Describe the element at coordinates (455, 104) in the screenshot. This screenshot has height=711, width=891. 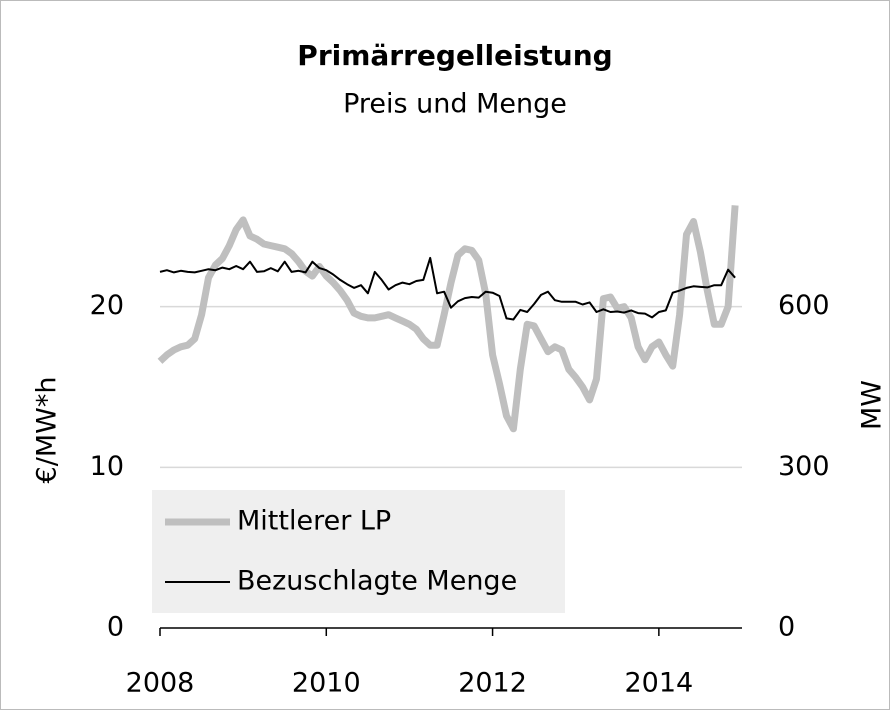
I see `chart-subtitle: Preis und Menge` at that location.